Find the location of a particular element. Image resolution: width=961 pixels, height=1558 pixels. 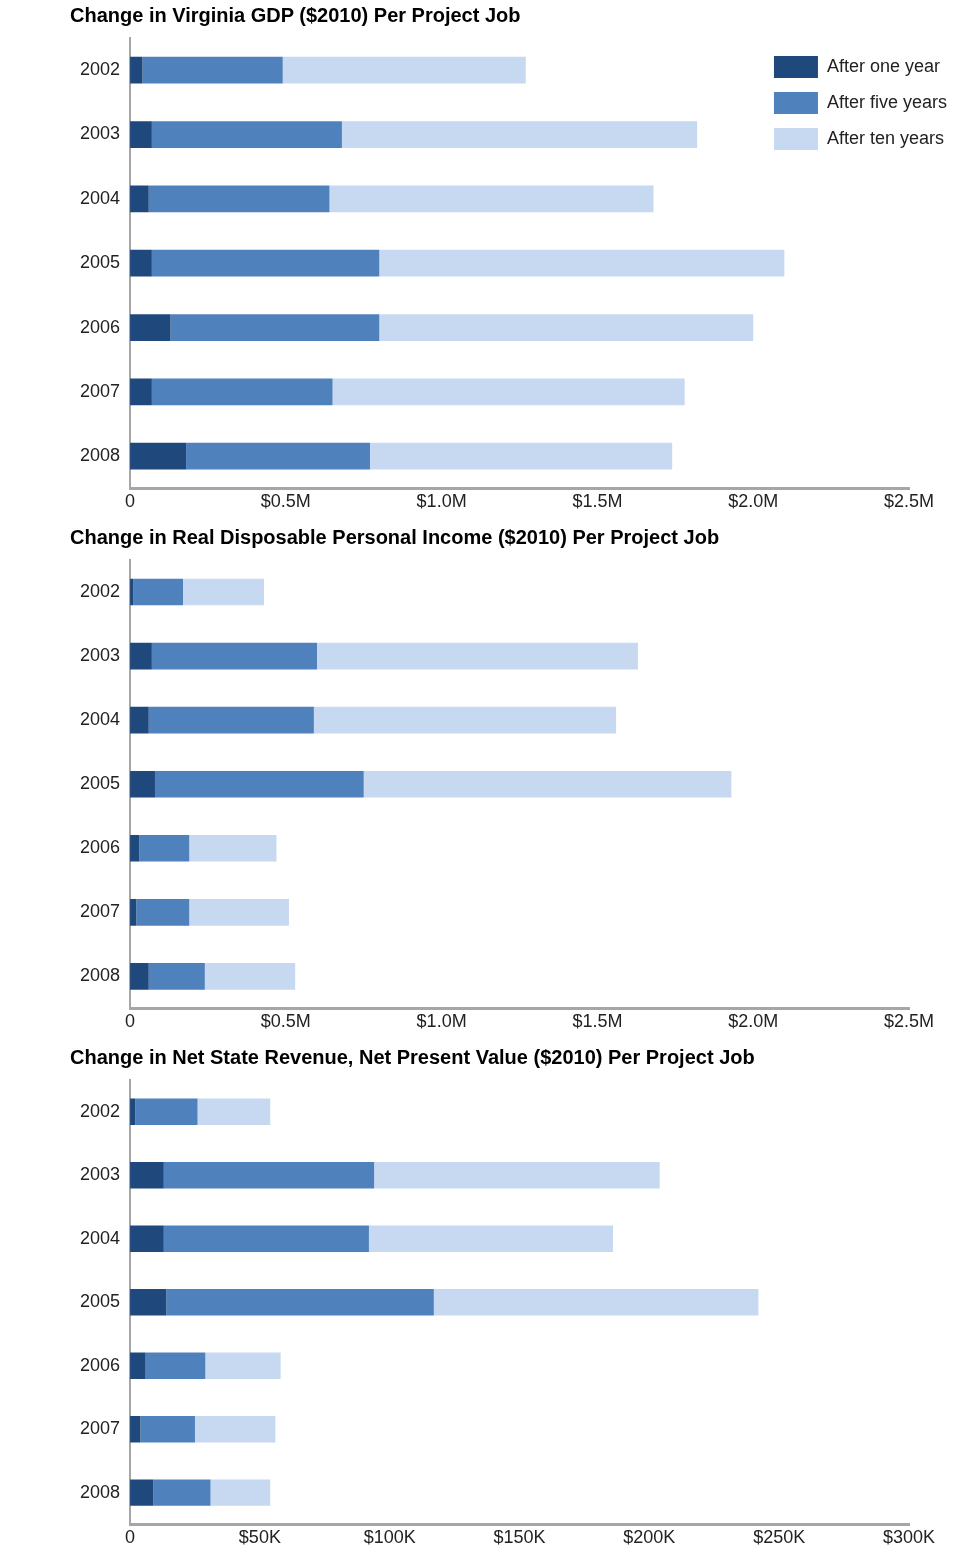

x-tick-label: $250K is located at coordinates (779, 1537).